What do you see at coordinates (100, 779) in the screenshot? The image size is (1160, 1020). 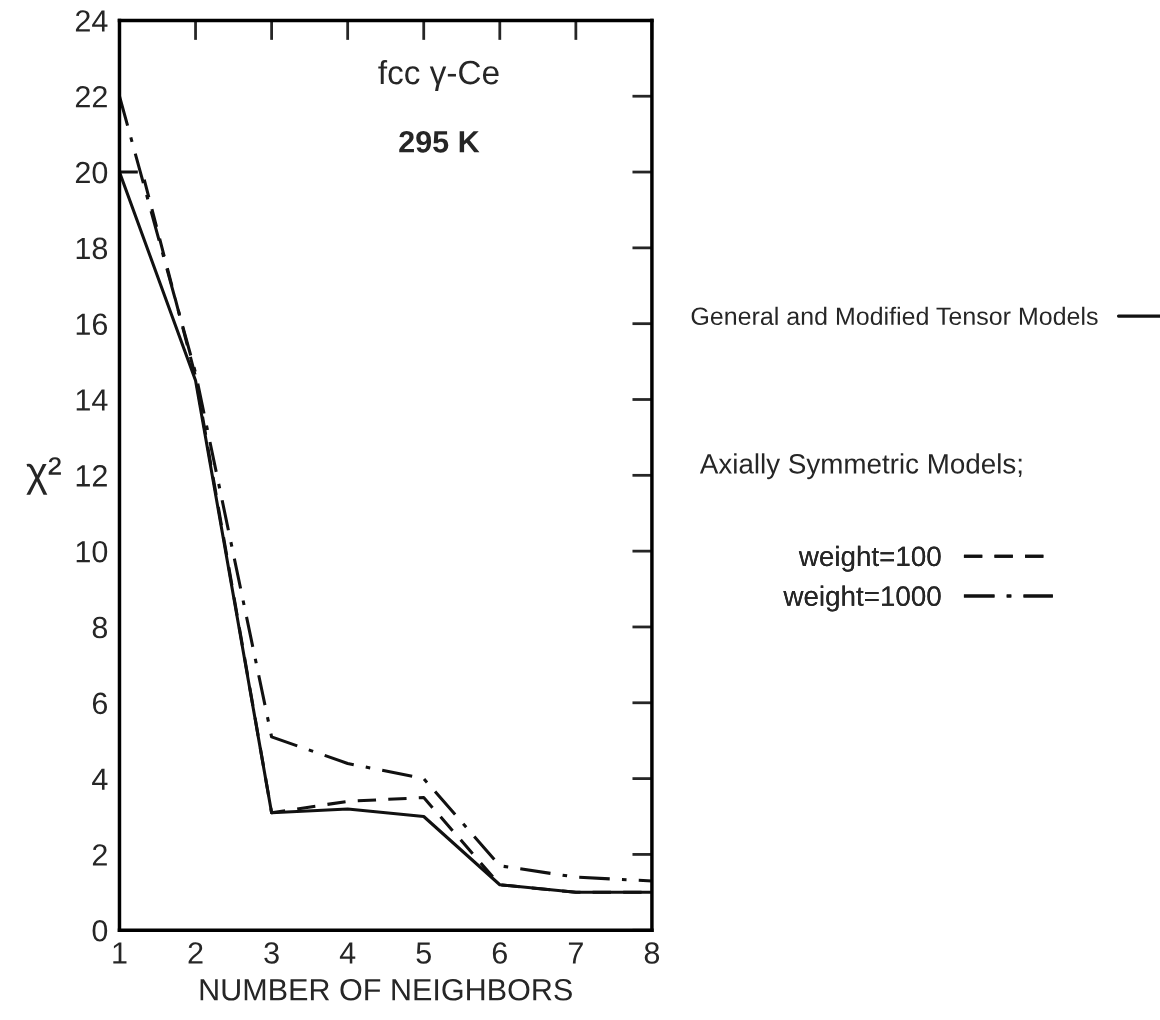 I see `y-tick-label: 4` at bounding box center [100, 779].